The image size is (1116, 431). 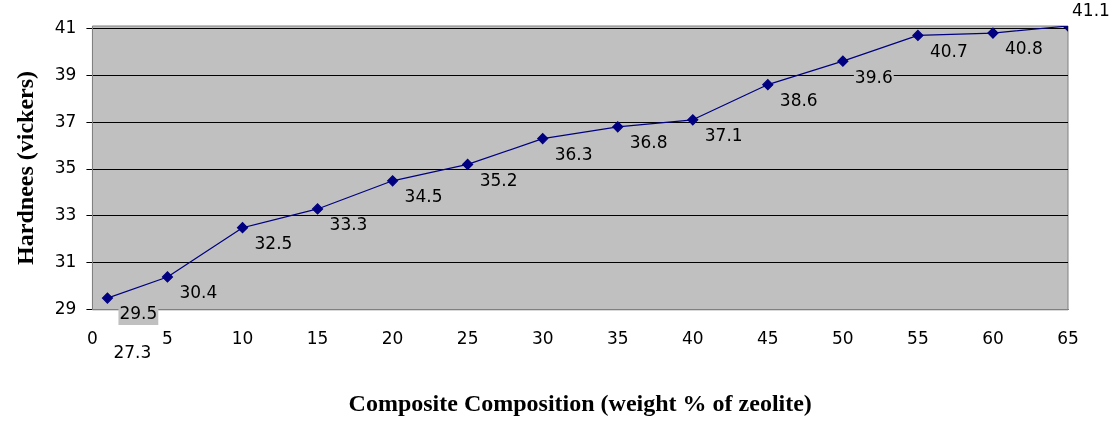 I want to click on data-label: 35.2, so click(x=498, y=179).